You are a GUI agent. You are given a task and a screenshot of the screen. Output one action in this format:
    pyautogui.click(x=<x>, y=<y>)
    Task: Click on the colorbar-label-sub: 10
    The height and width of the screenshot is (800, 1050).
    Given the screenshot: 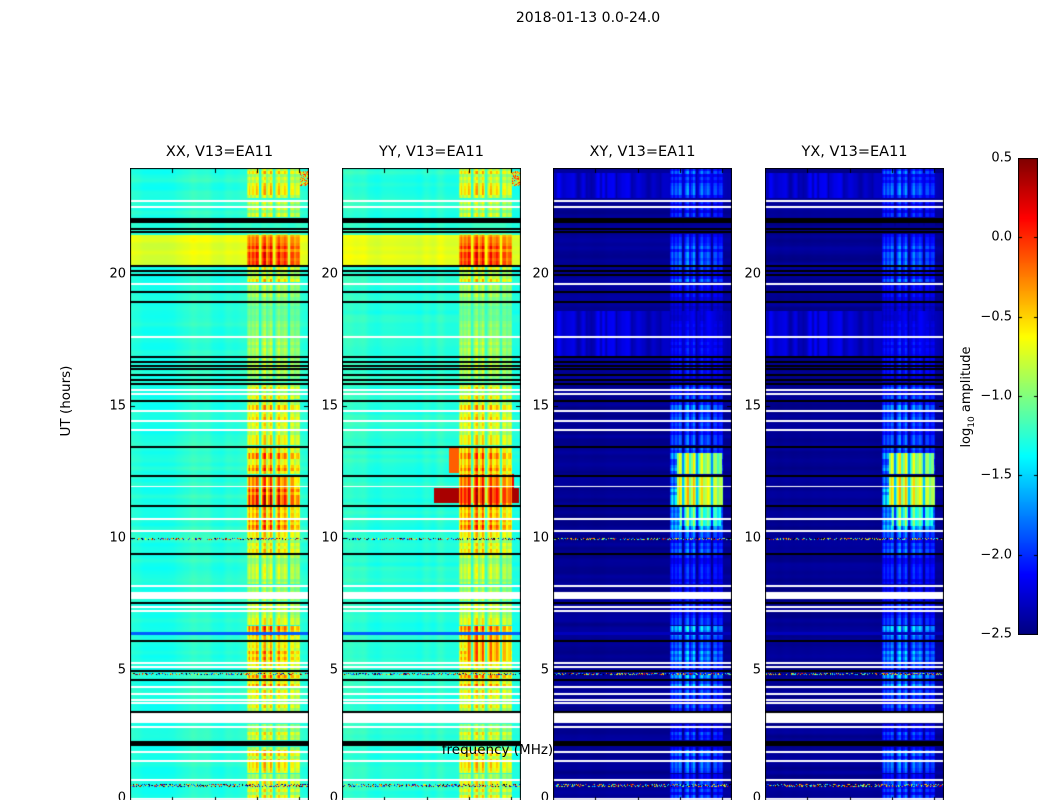 What is the action you would take?
    pyautogui.click(x=971, y=422)
    